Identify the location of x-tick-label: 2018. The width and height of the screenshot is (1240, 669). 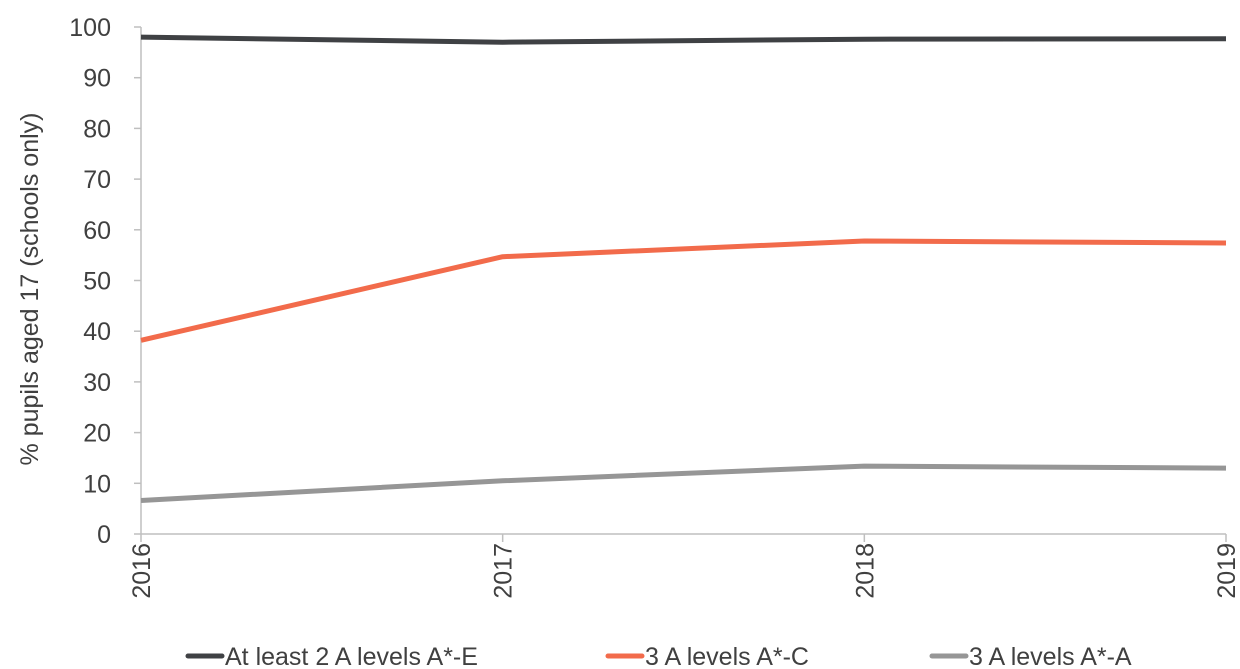
(865, 571).